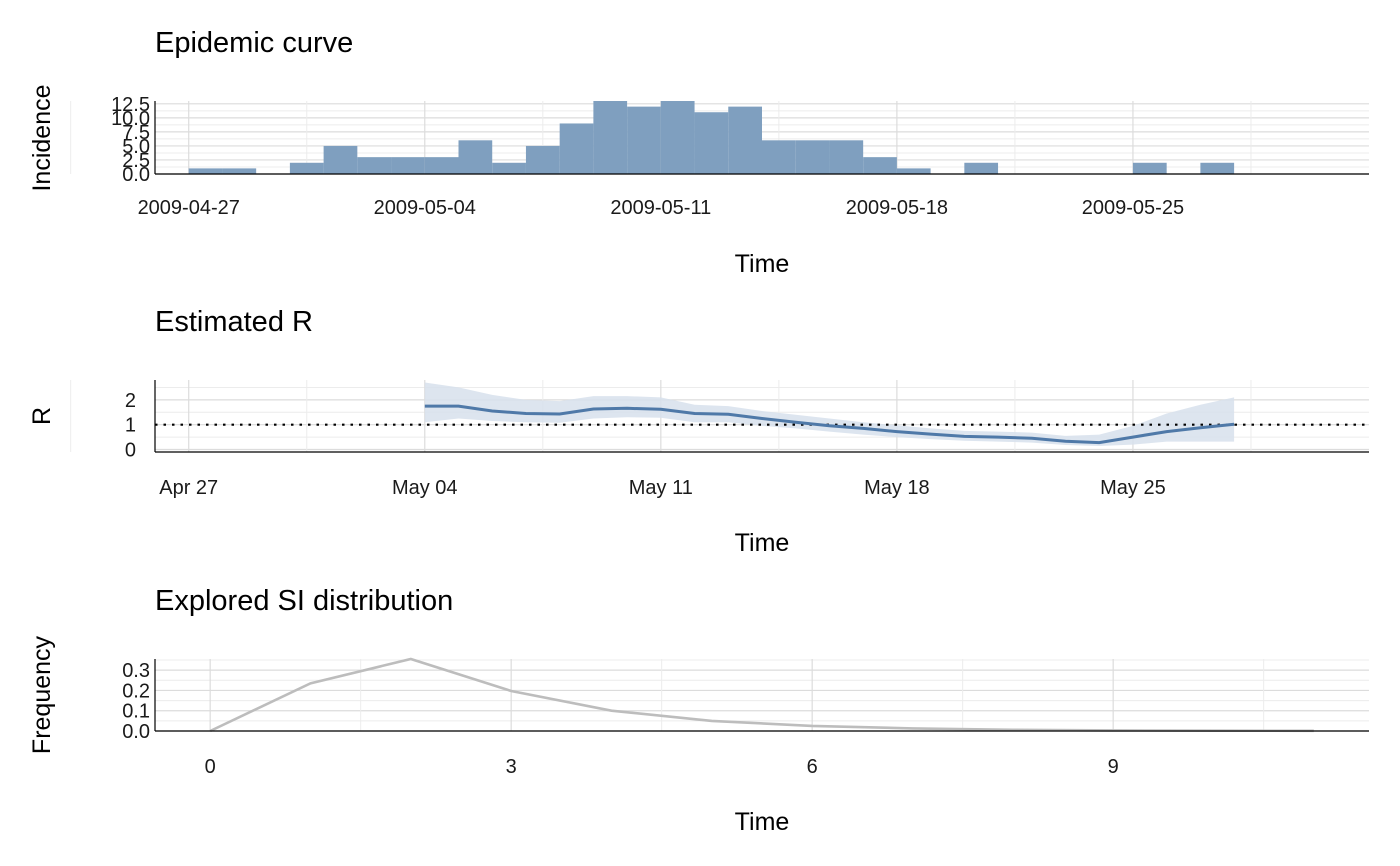  What do you see at coordinates (897, 208) in the screenshot?
I see `epicurve-x-tick-label: 2009-05-18` at bounding box center [897, 208].